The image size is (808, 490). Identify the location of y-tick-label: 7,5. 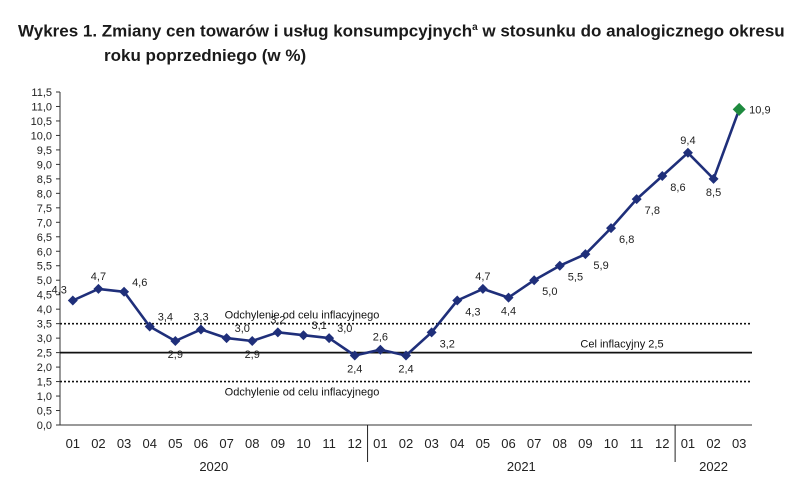
(44, 209).